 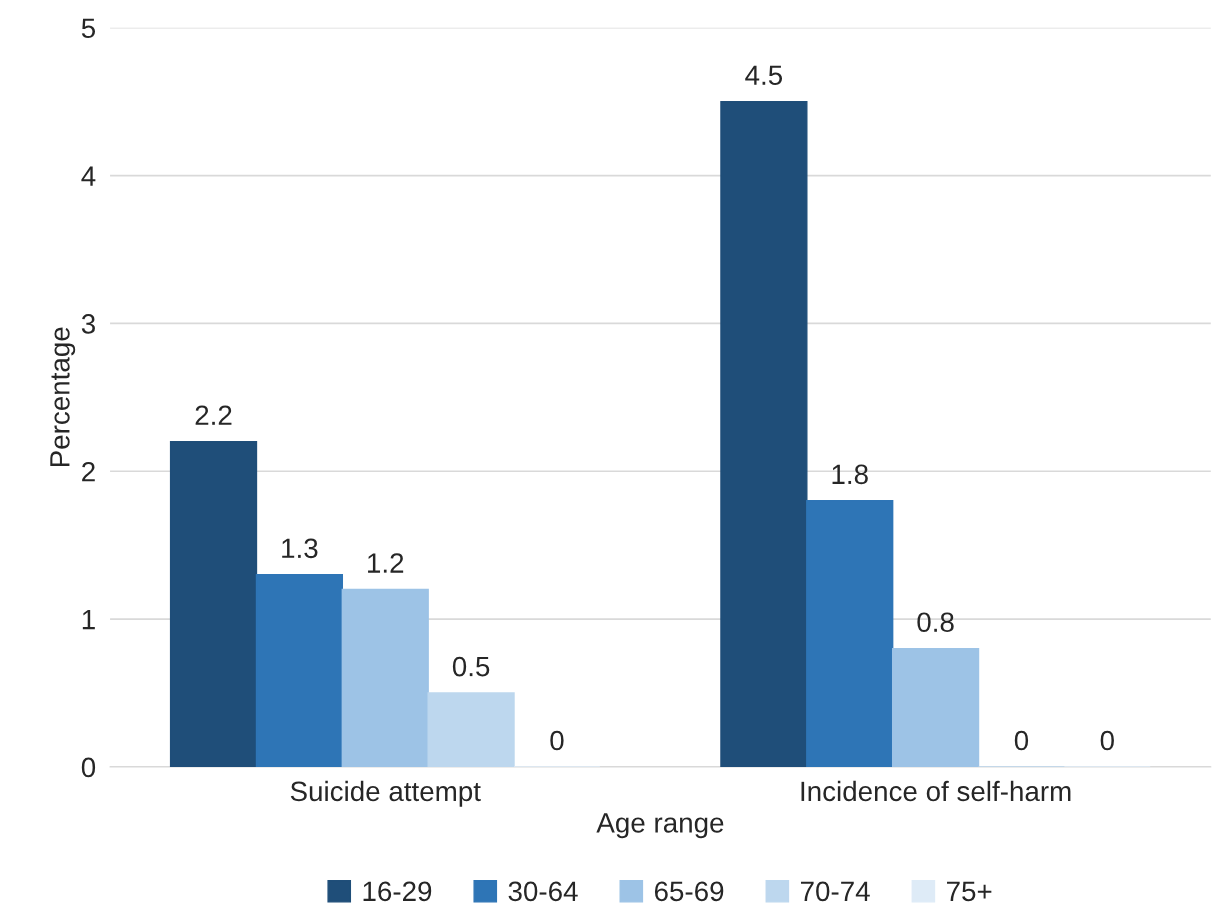 What do you see at coordinates (764, 75) in the screenshot?
I see `data-label: 4.5` at bounding box center [764, 75].